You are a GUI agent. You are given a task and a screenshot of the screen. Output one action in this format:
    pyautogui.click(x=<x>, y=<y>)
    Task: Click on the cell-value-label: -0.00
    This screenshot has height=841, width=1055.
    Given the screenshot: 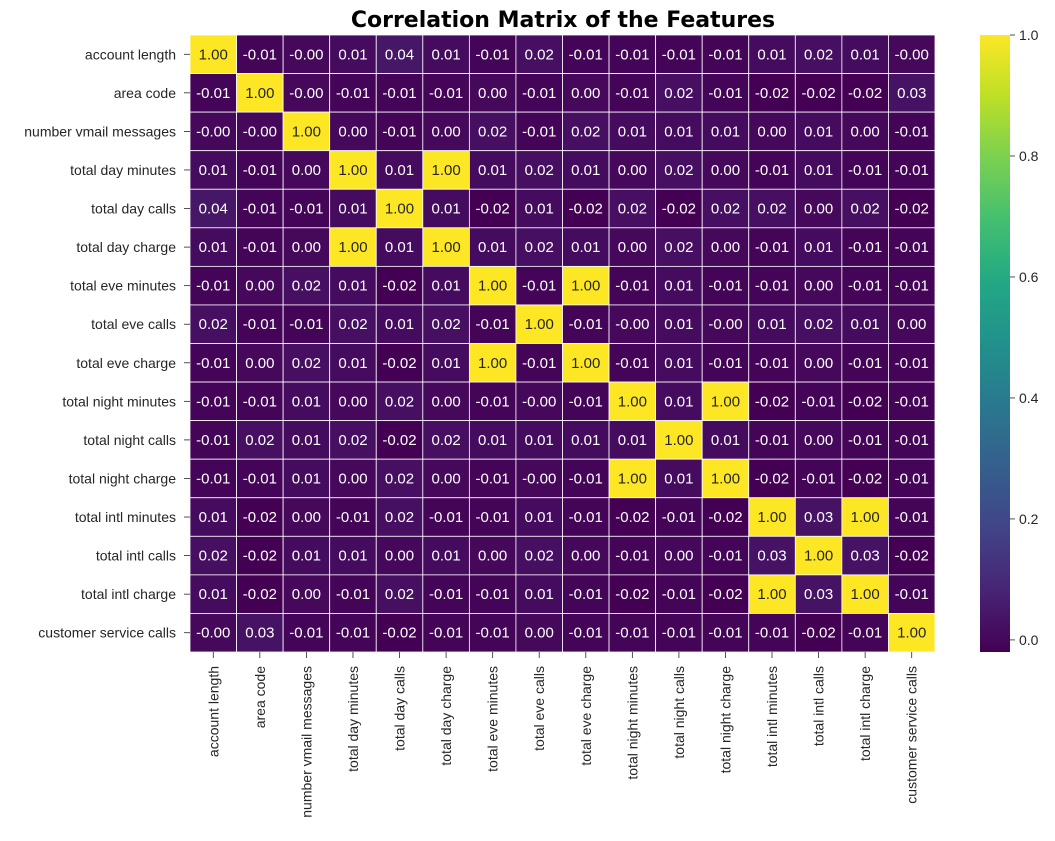 What is the action you would take?
    pyautogui.click(x=539, y=401)
    